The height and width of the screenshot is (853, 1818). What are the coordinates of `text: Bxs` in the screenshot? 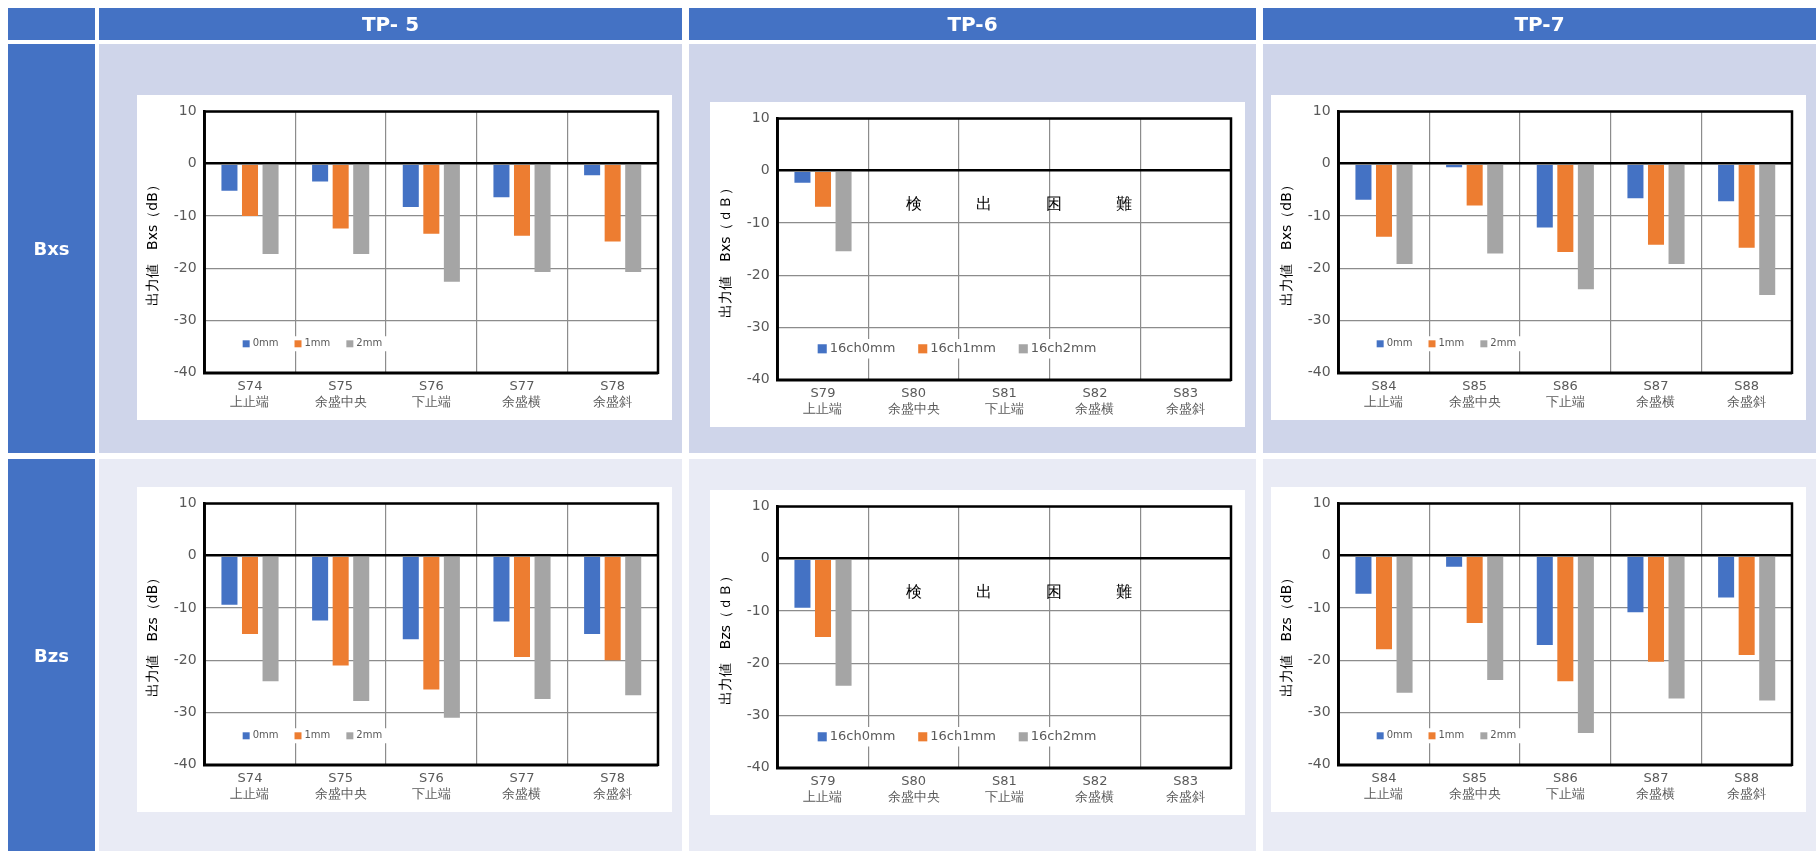 It's located at (51, 248).